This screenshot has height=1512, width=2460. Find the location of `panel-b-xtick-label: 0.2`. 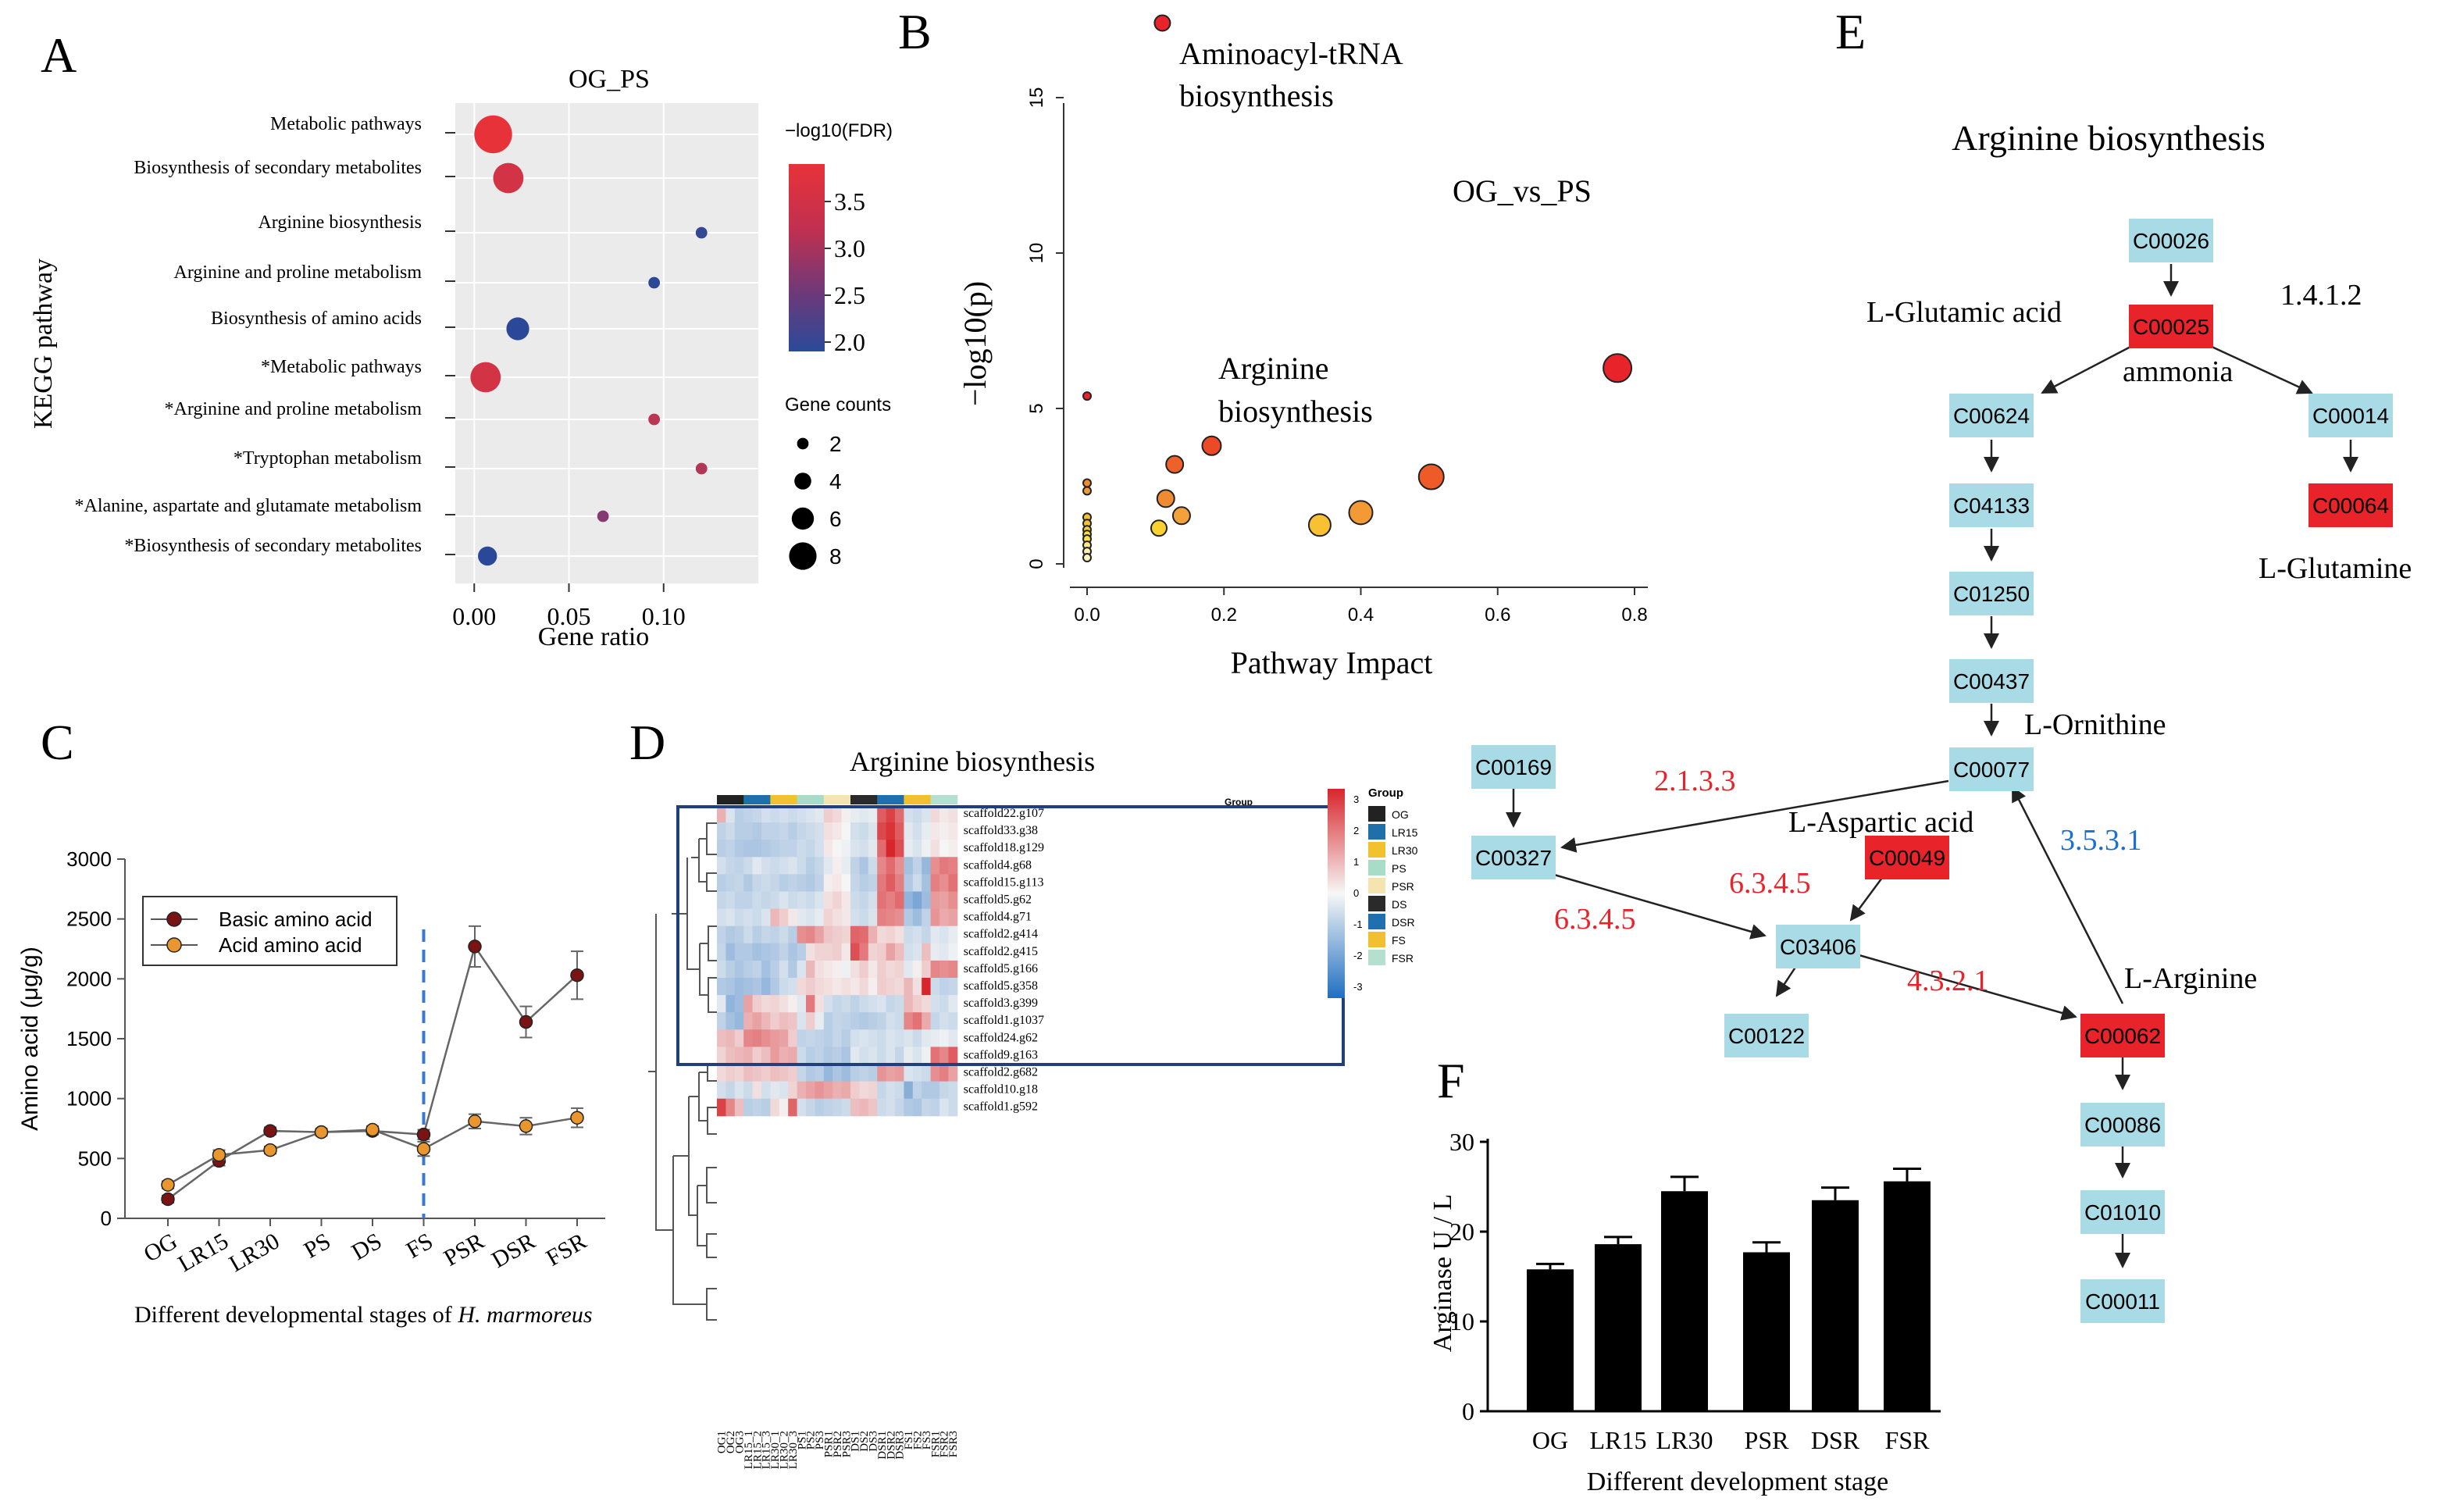

panel-b-xtick-label: 0.2 is located at coordinates (1224, 615).